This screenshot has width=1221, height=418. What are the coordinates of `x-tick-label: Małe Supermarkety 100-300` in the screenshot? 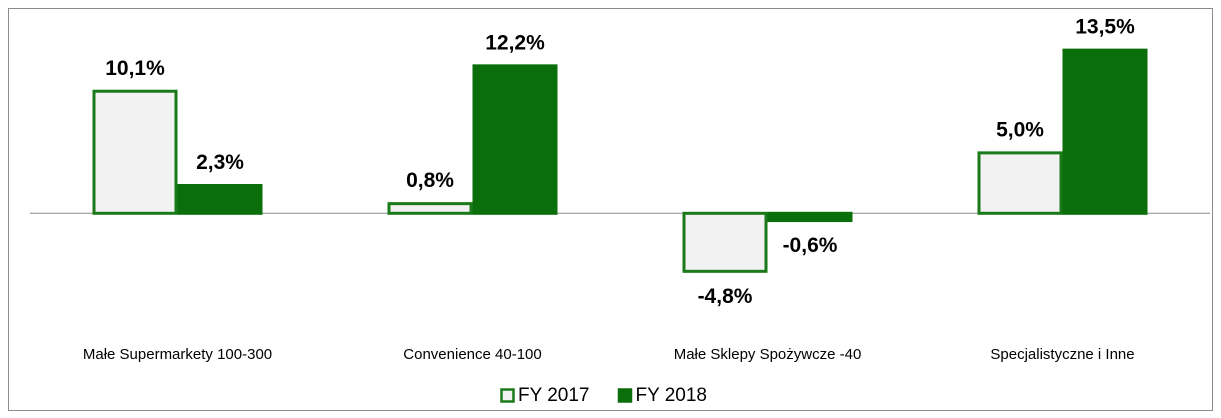 It's located at (177, 354).